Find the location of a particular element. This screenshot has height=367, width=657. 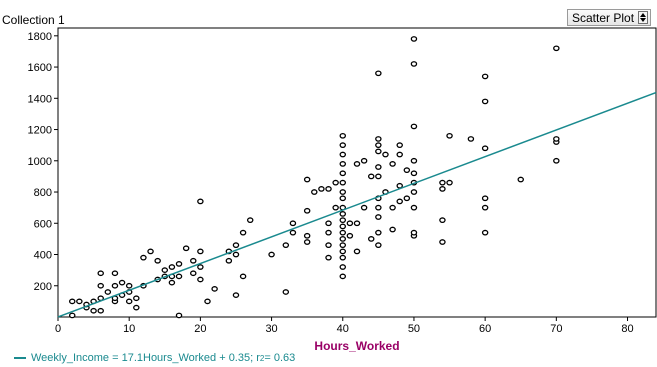

plot-type-dropdown: Scatter Plot is located at coordinates (609, 17).